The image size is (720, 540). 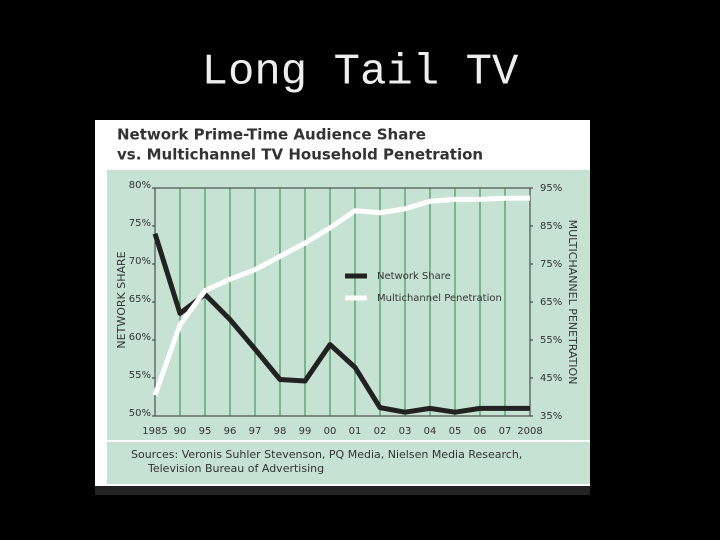 What do you see at coordinates (505, 431) in the screenshot?
I see `x-tick-label: 07` at bounding box center [505, 431].